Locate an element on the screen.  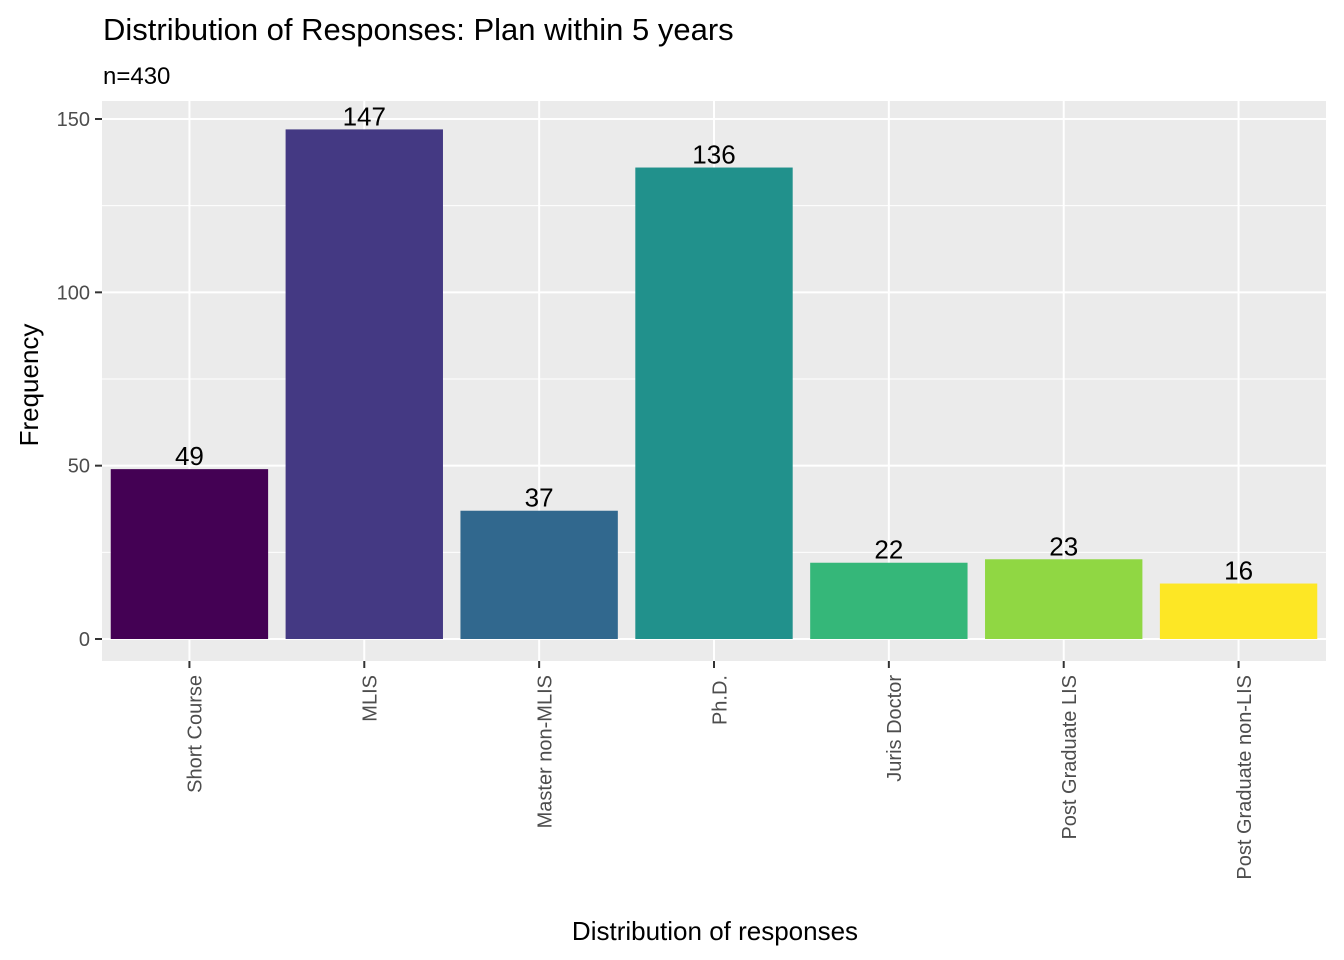
x-tick-label: Short Course is located at coordinates (196, 734).